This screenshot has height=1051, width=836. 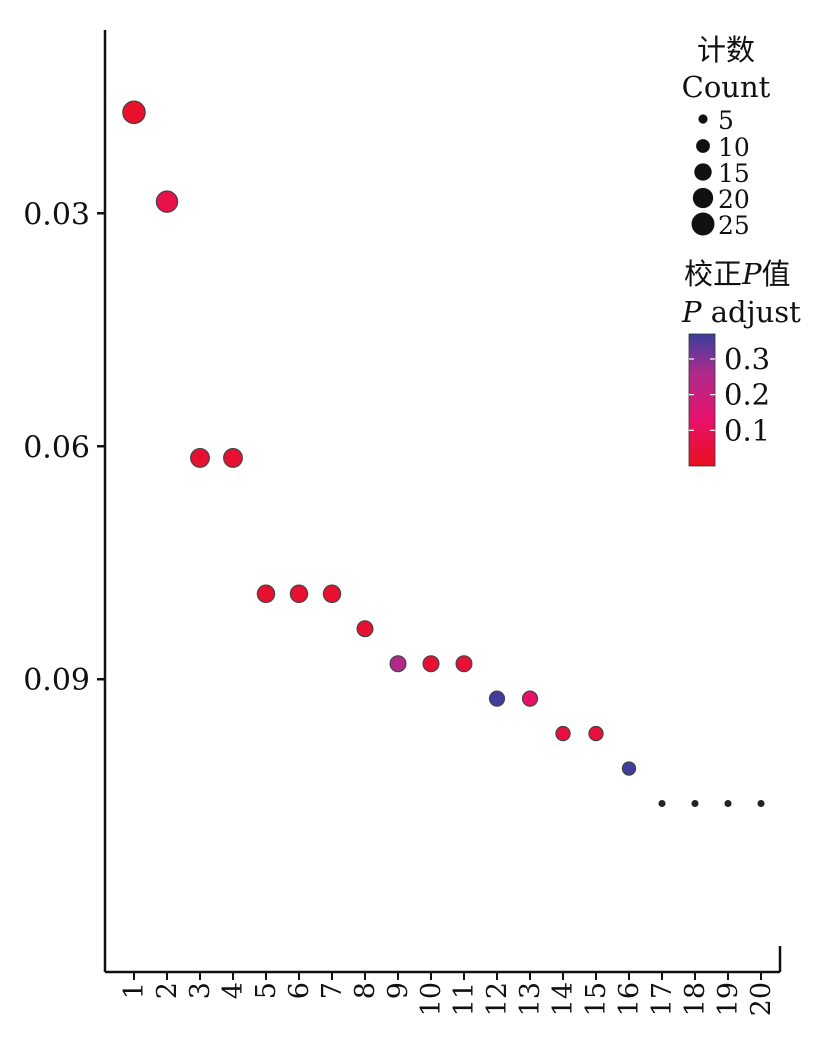 I want to click on x-tick-label: 3, so click(x=200, y=990).